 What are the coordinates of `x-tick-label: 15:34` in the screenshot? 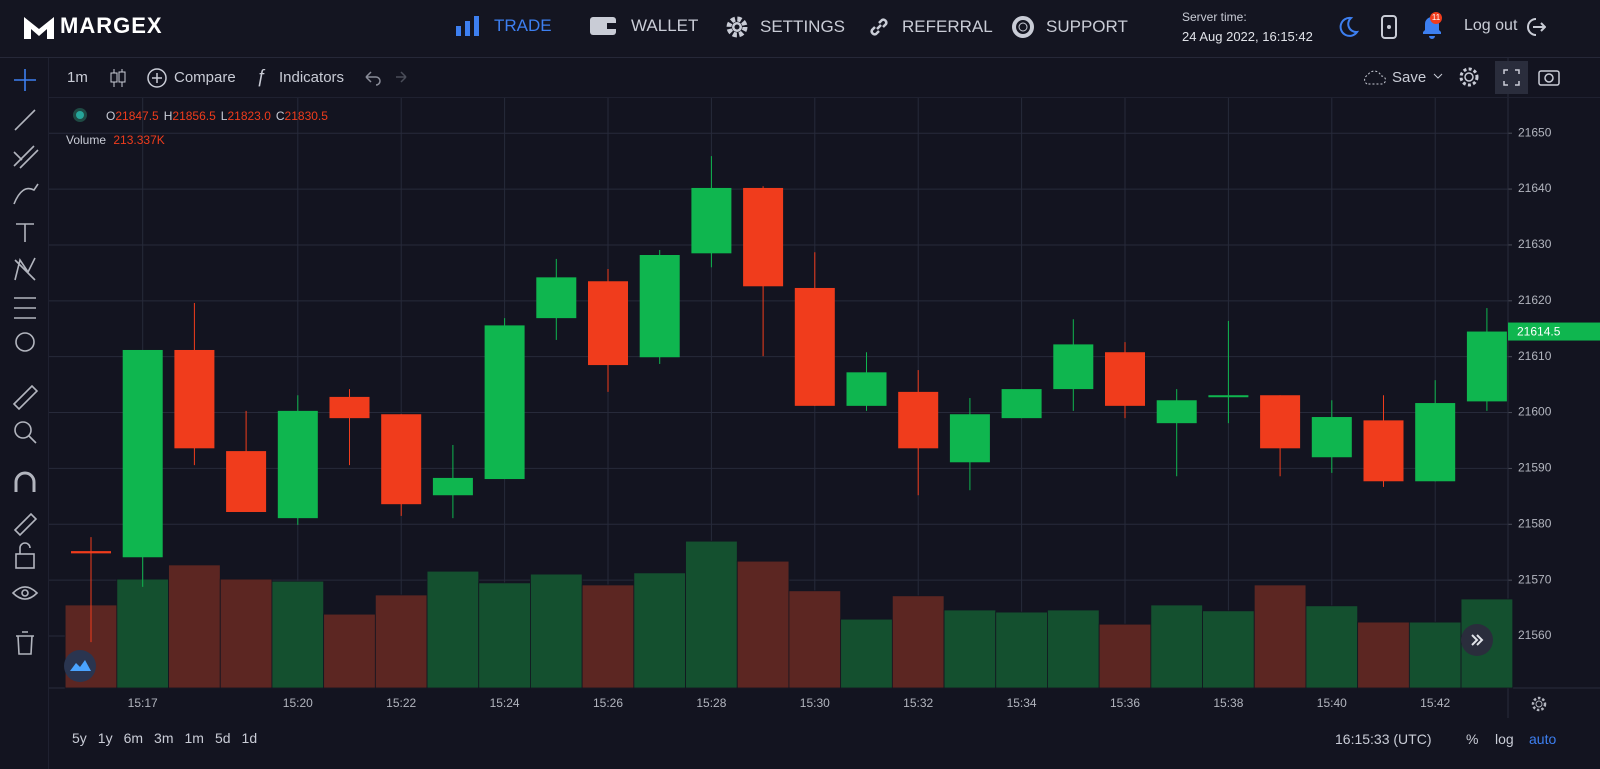 It's located at (1022, 703).